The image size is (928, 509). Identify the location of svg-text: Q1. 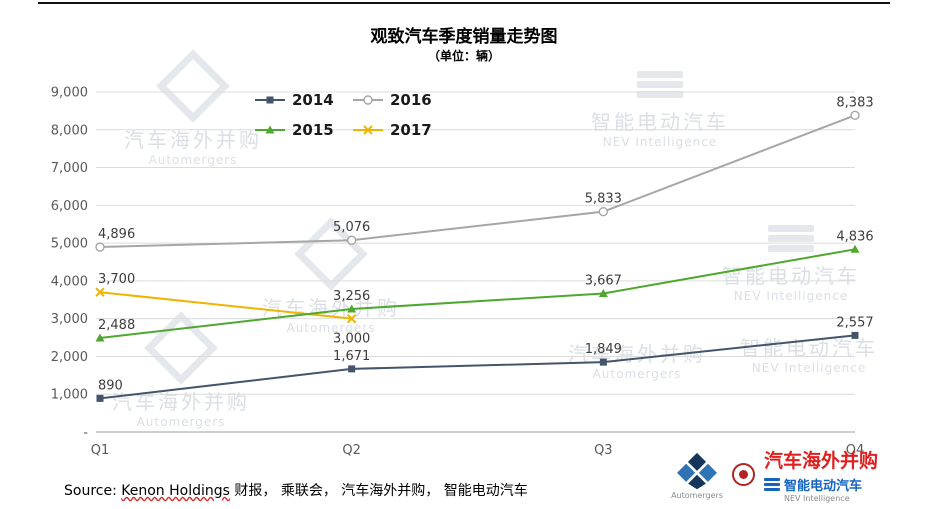
(100, 450).